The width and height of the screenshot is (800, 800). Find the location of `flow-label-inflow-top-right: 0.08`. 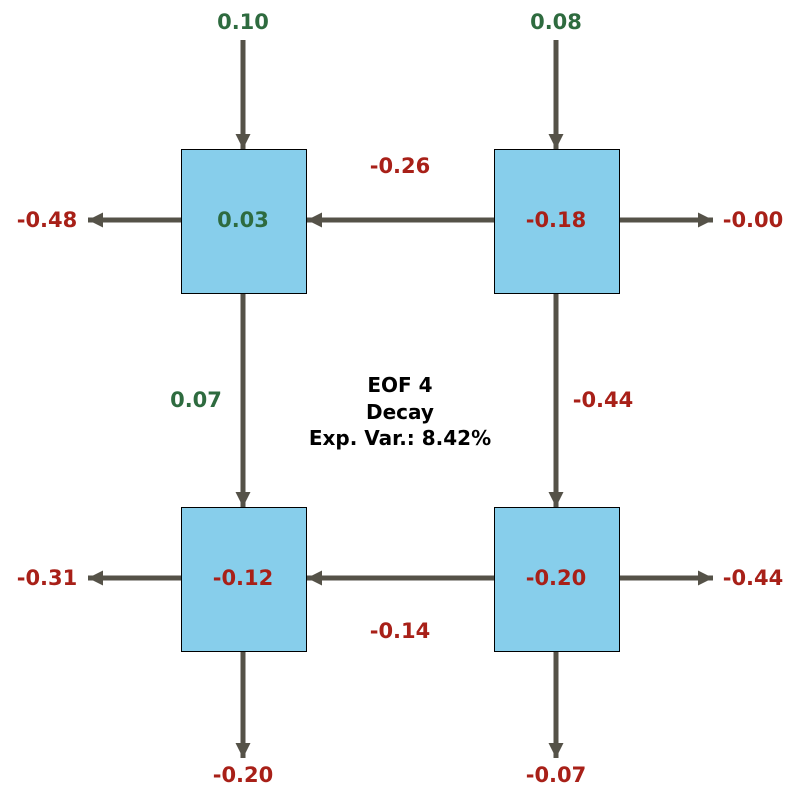

flow-label-inflow-top-right: 0.08 is located at coordinates (556, 22).